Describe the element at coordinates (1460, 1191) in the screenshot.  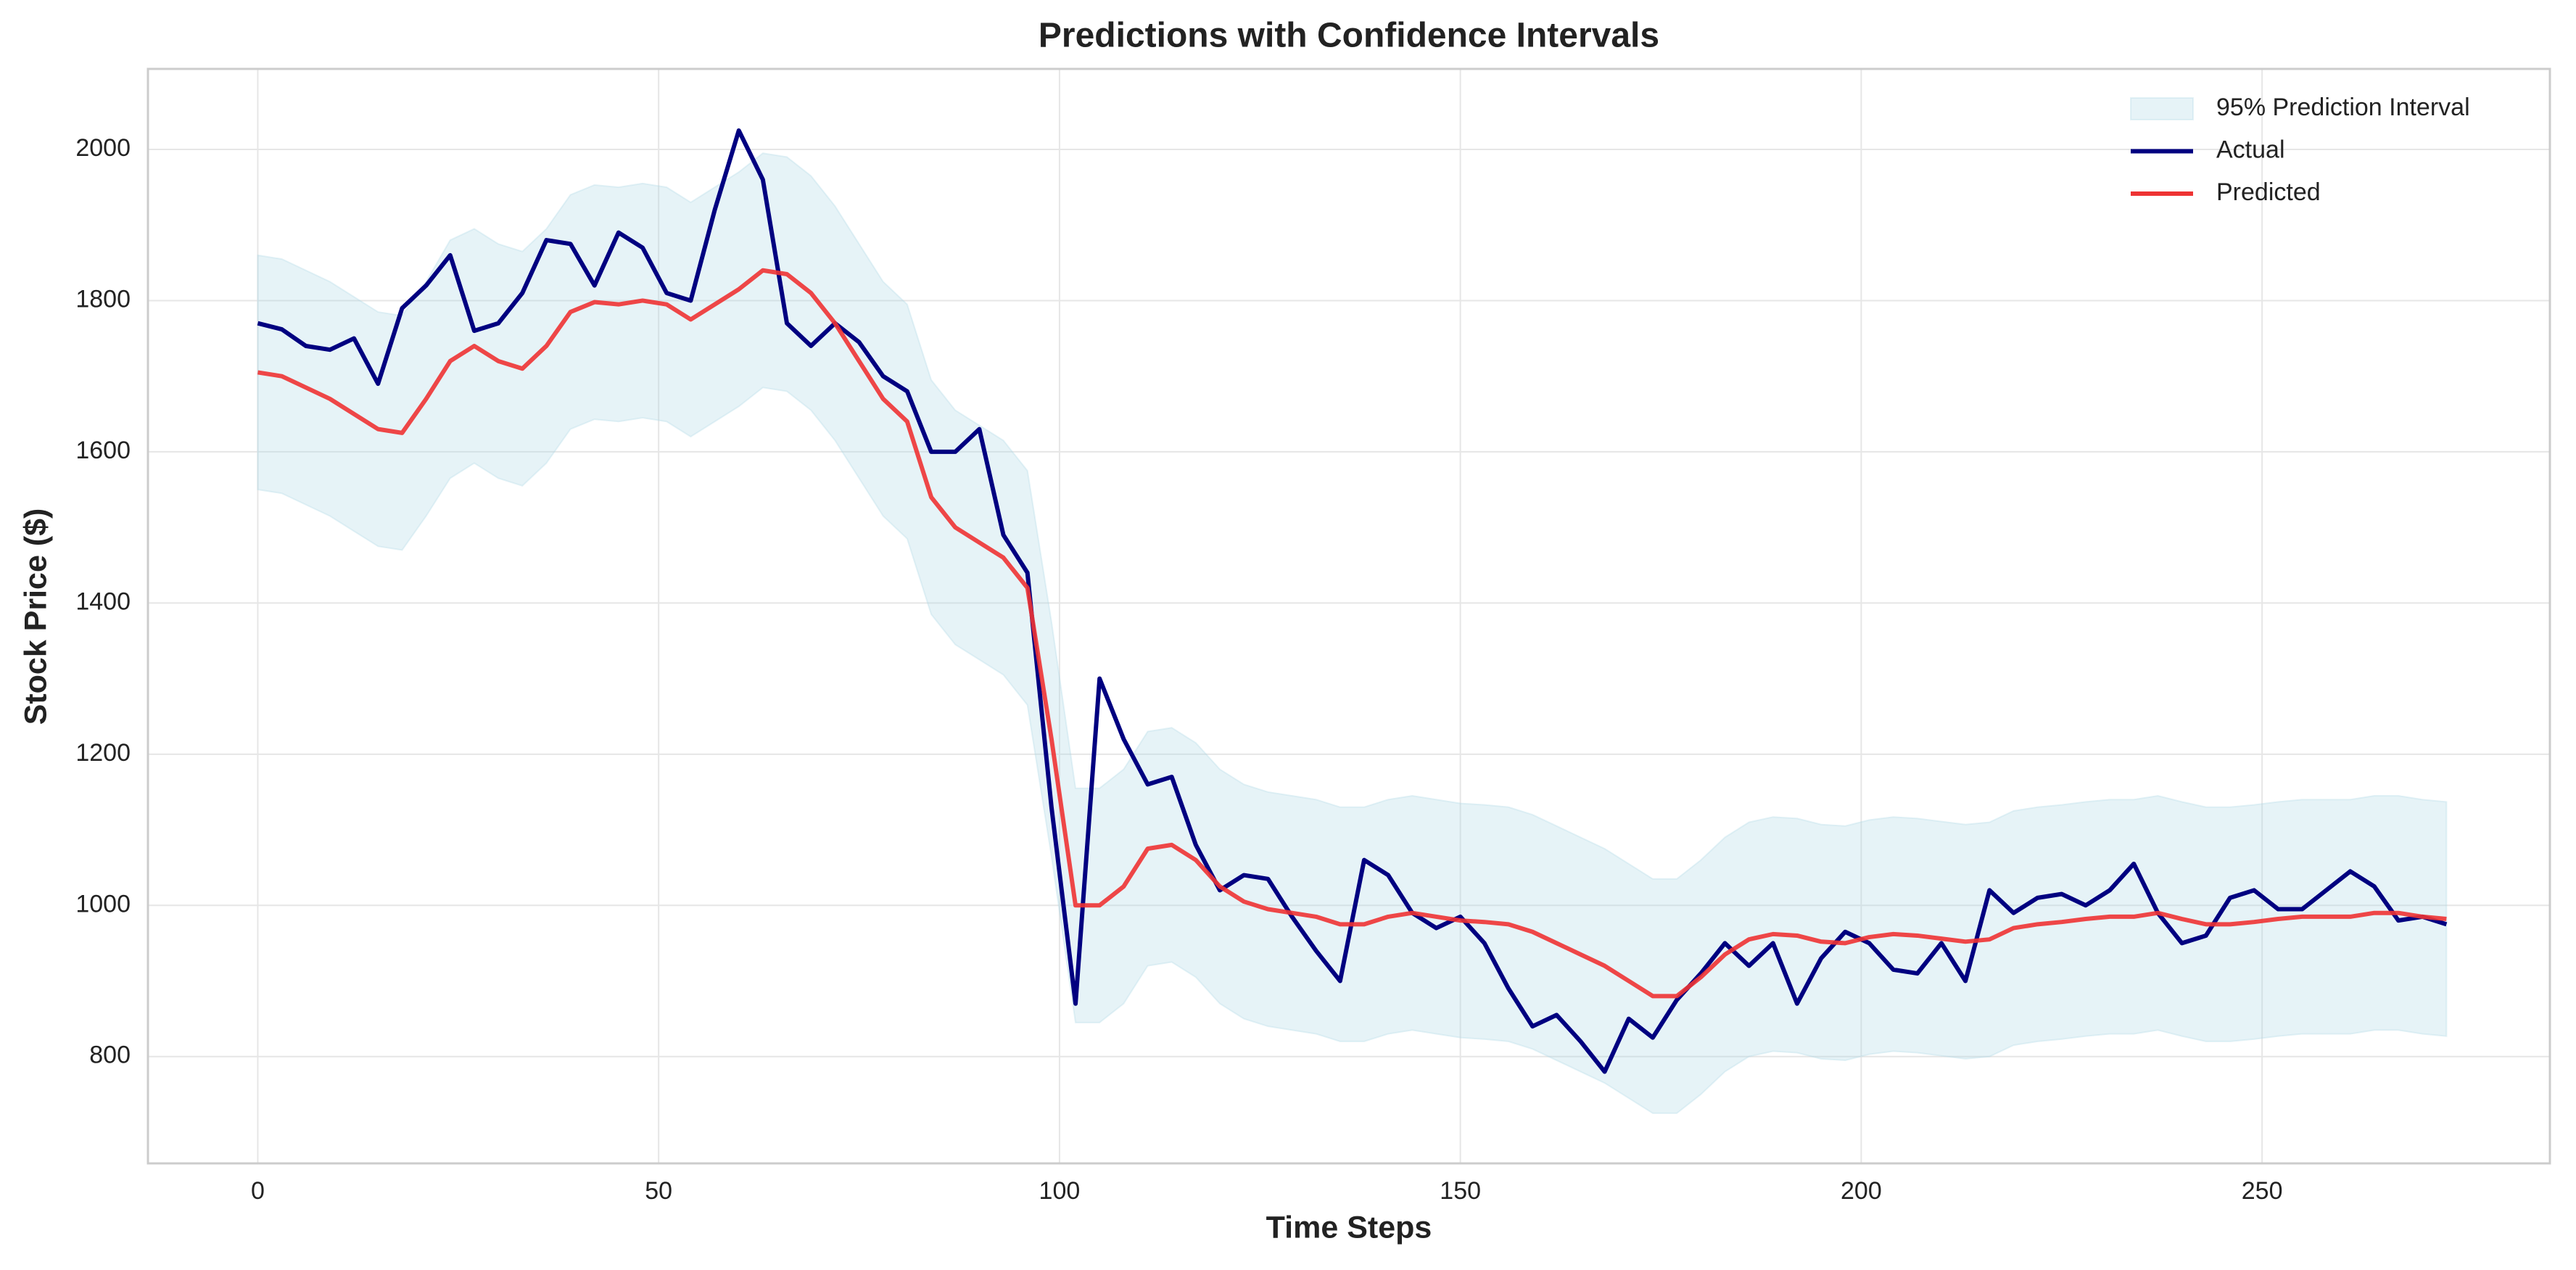
I see `x-tick-label: 150` at that location.